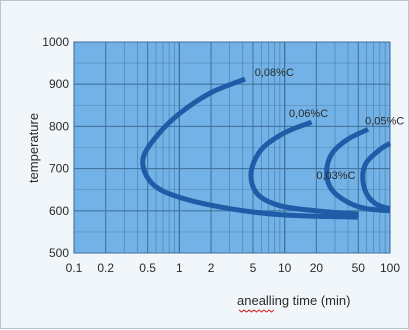  Describe the element at coordinates (359, 268) in the screenshot. I see `x-tick-label: 50` at that location.